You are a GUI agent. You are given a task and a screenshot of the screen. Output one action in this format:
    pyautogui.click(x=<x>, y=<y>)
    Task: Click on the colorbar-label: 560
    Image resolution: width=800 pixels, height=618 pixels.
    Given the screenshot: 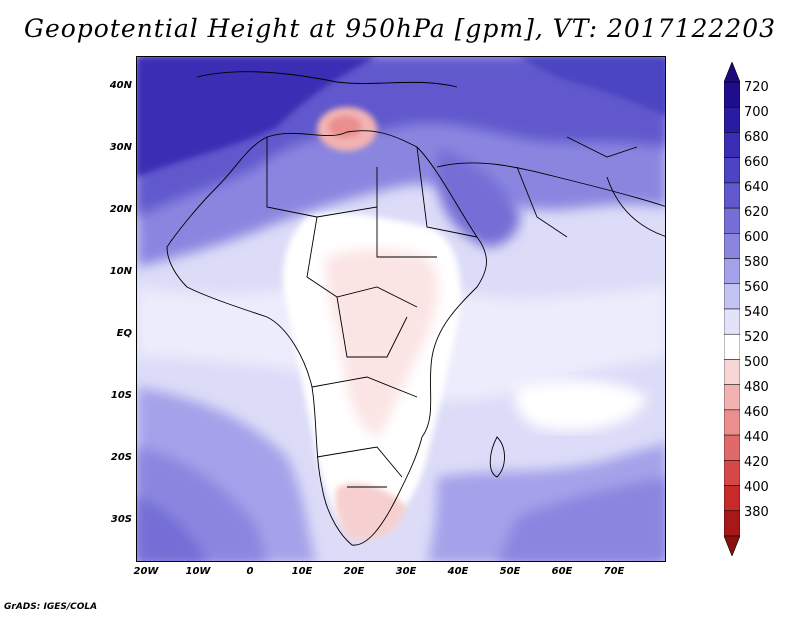 What is the action you would take?
    pyautogui.click(x=756, y=287)
    